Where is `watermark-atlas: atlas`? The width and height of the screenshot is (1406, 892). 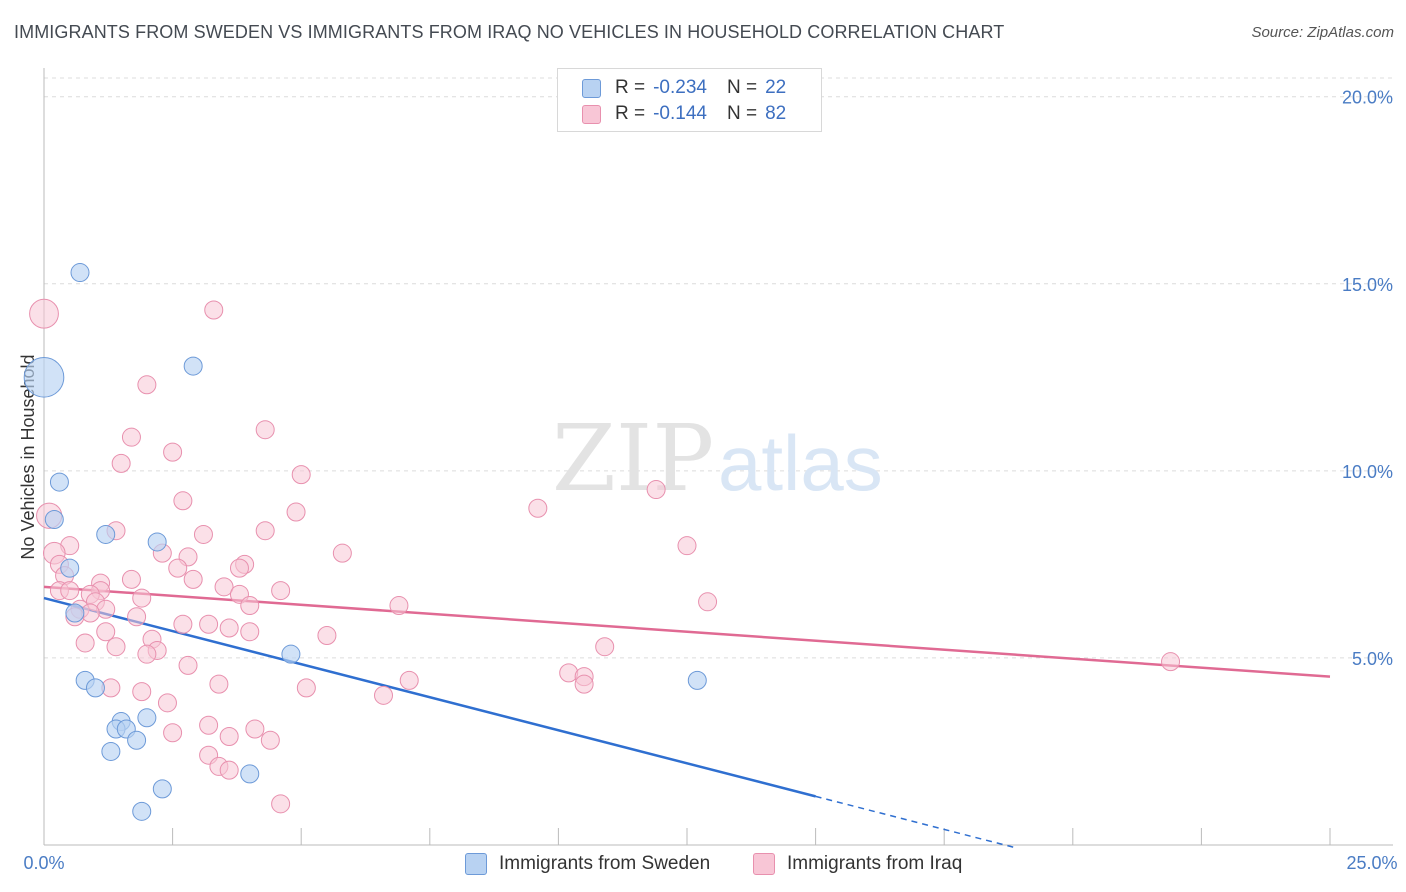 watermark-atlas: atlas is located at coordinates (800, 463).